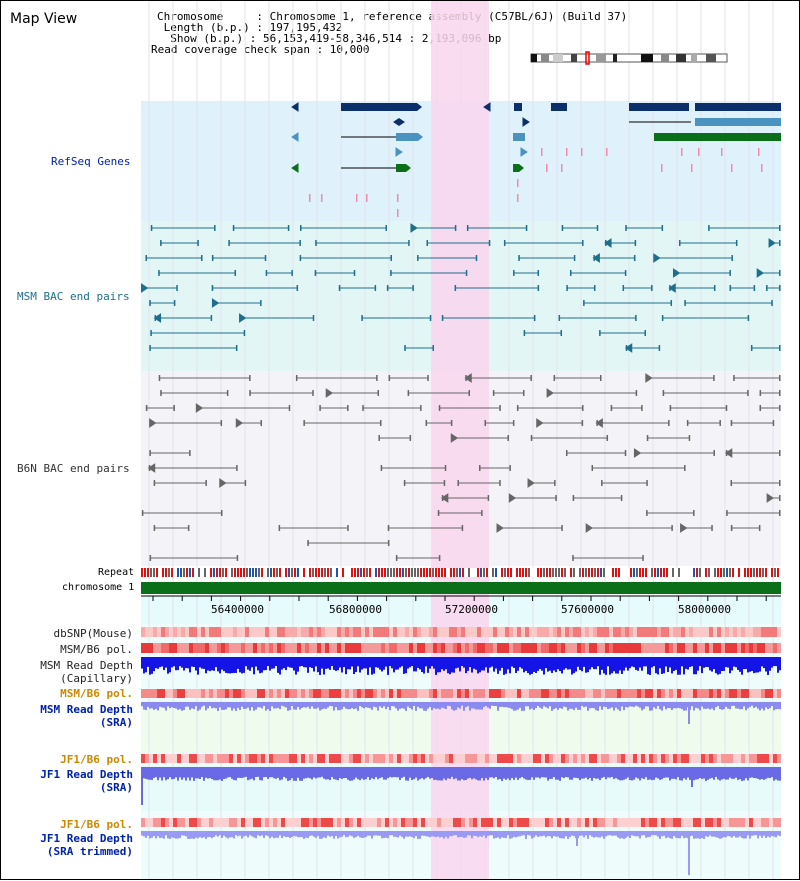  I want to click on refseq-genes-label: RefSeq Genes, so click(91, 161).